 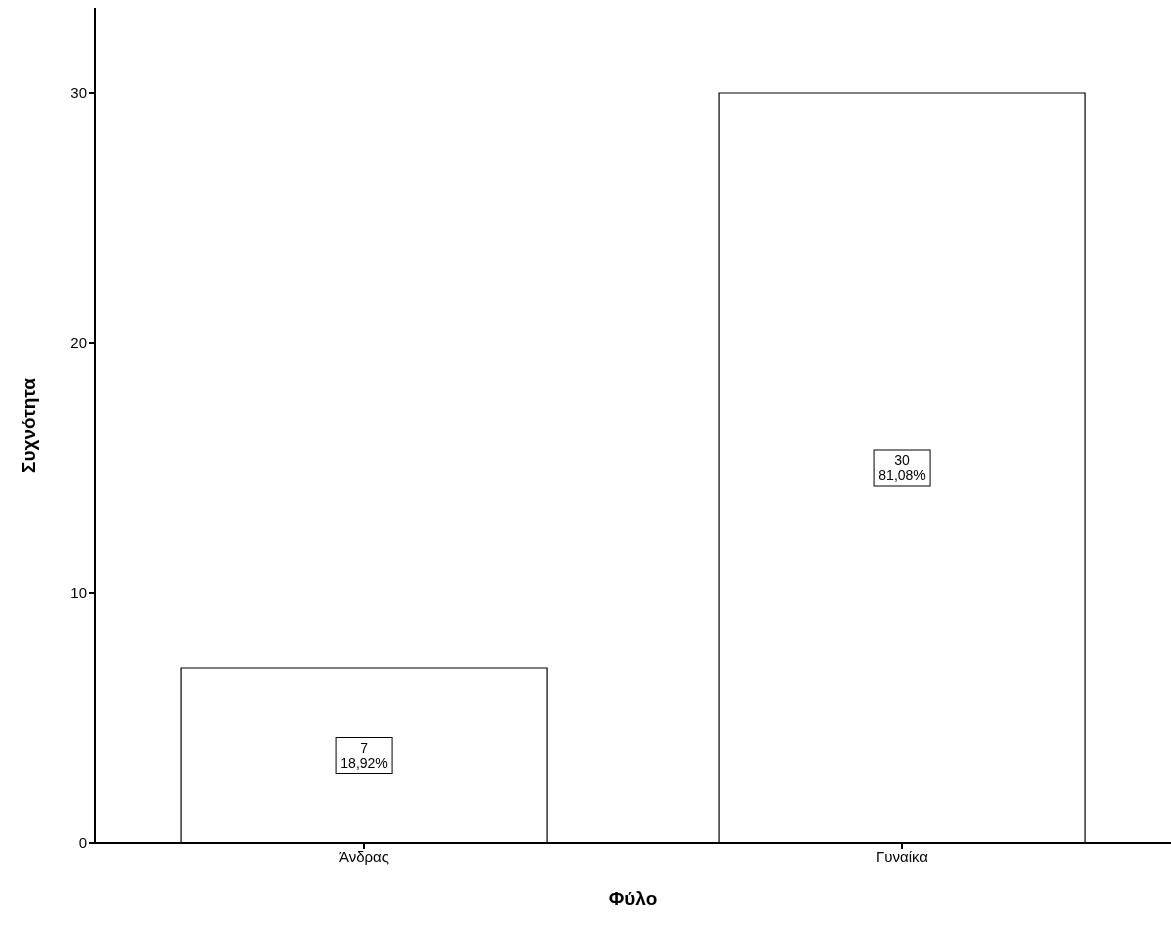 I want to click on x-tick-label: Άνδρας, so click(x=364, y=856).